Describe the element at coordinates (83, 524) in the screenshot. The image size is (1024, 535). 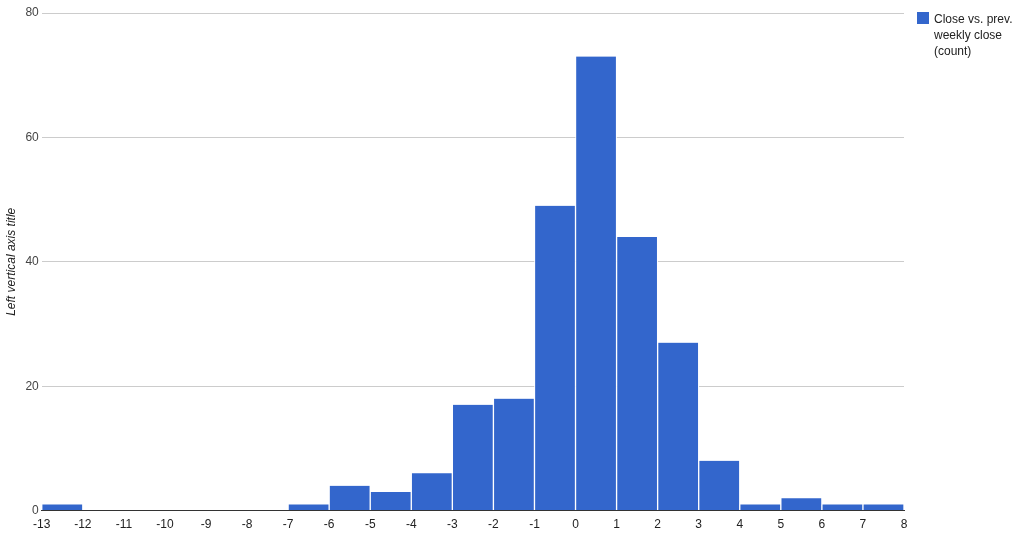
I see `x-tick-label: -12` at that location.